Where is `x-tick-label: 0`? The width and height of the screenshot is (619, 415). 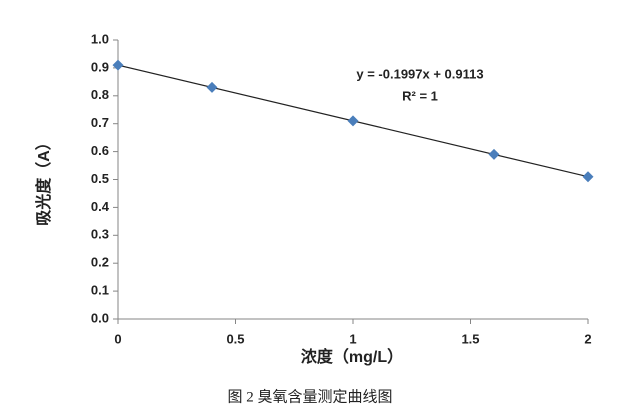
x-tick-label: 0 is located at coordinates (117, 338).